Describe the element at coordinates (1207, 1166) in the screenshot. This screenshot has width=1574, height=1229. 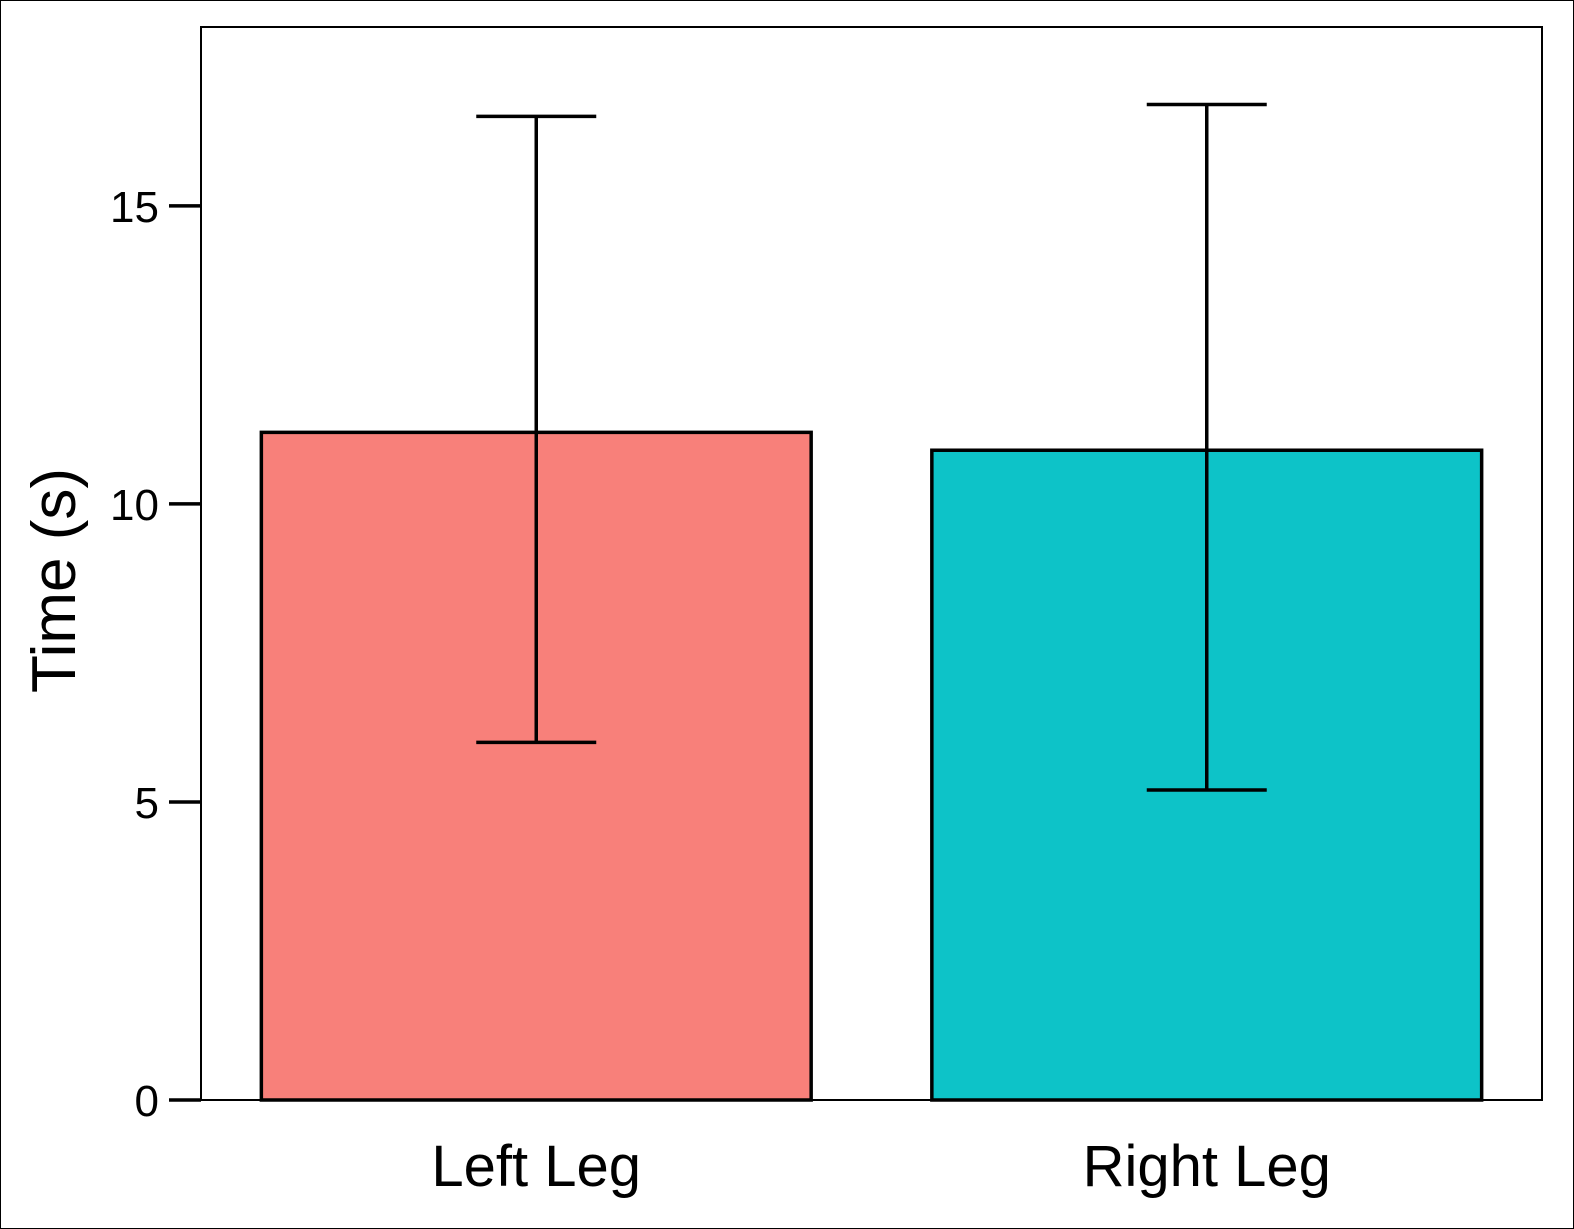
I see `x-tick-label: Right Leg` at that location.